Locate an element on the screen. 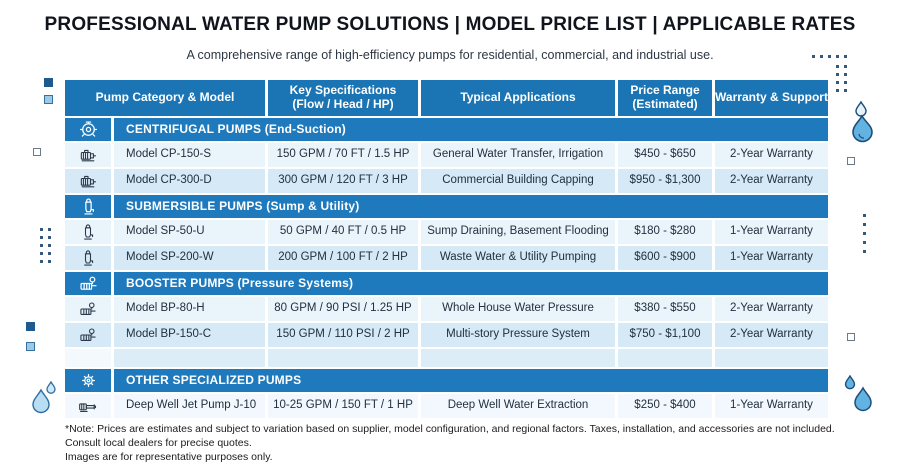 Image resolution: width=900 pixels, height=467 pixels. section-submersible: SUBMERSIBLE PUMPS (Sump & Utility) is located at coordinates (447, 206).